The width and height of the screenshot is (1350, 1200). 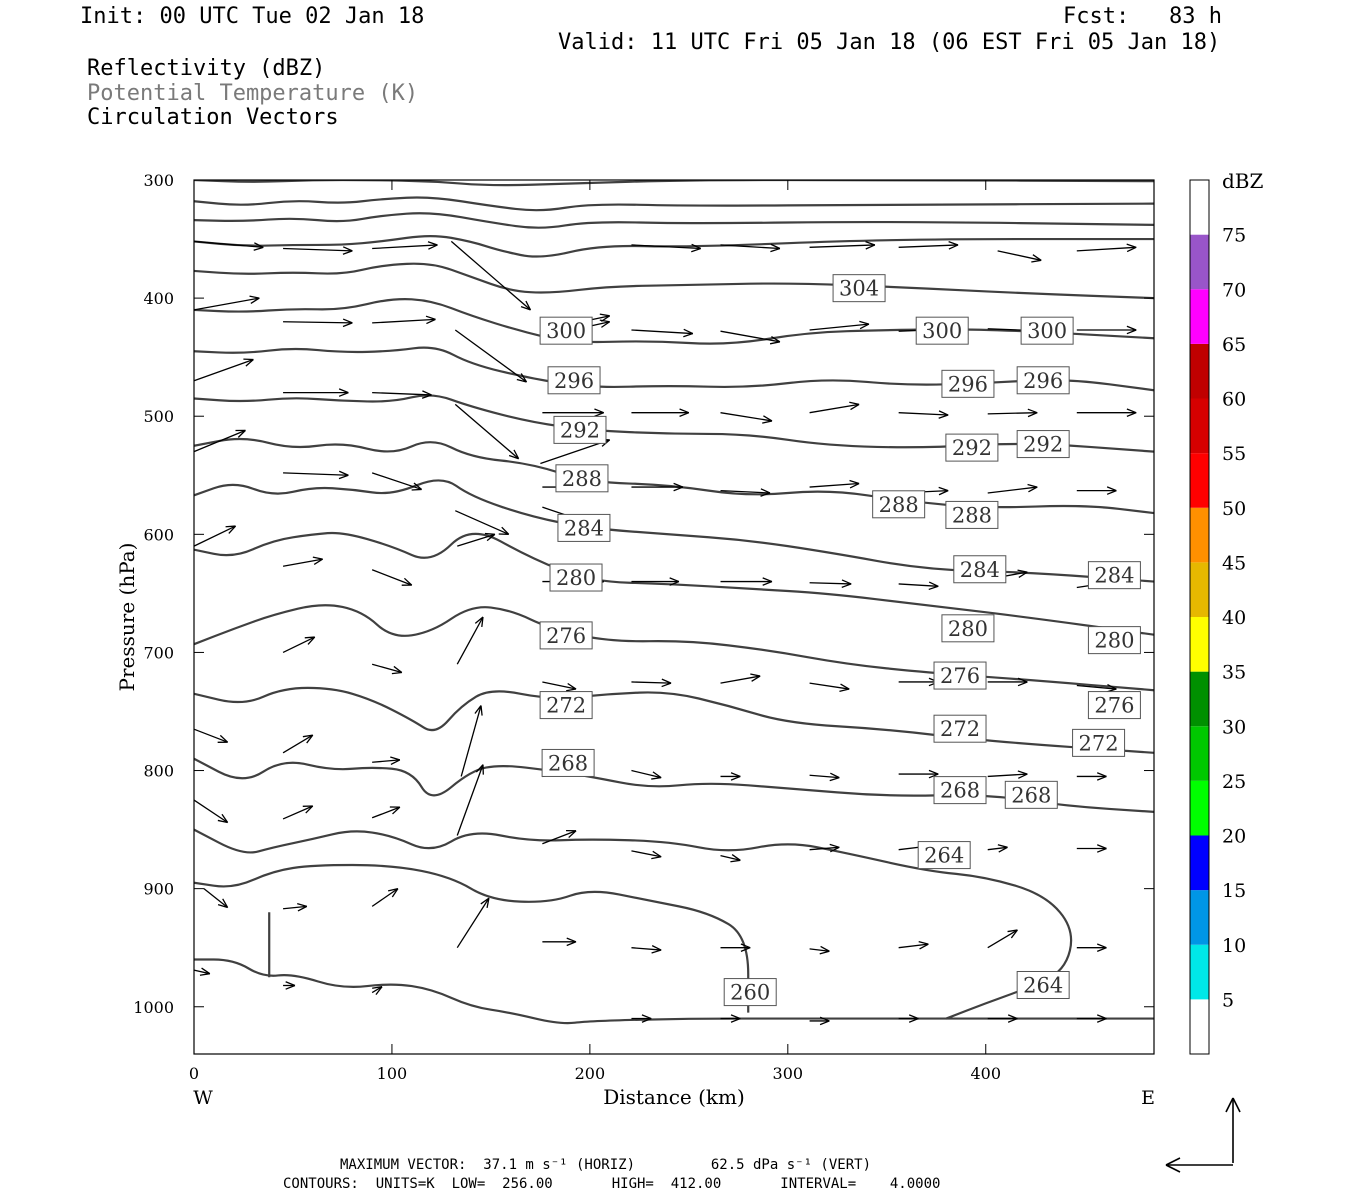 I want to click on colorbar-title: dBZ, so click(x=1243, y=181).